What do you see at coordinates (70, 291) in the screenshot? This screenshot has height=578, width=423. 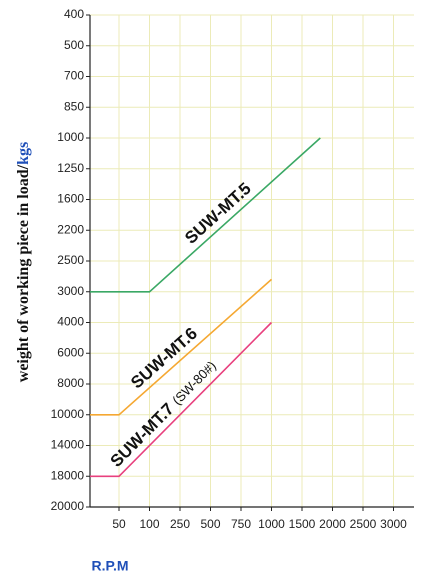 I see `y-tick-label: 3000` at bounding box center [70, 291].